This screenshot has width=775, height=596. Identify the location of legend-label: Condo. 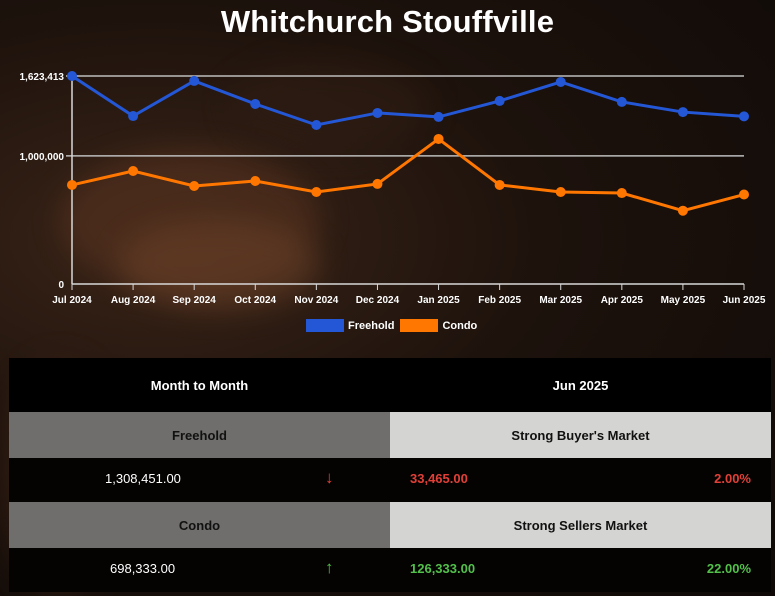
(460, 325).